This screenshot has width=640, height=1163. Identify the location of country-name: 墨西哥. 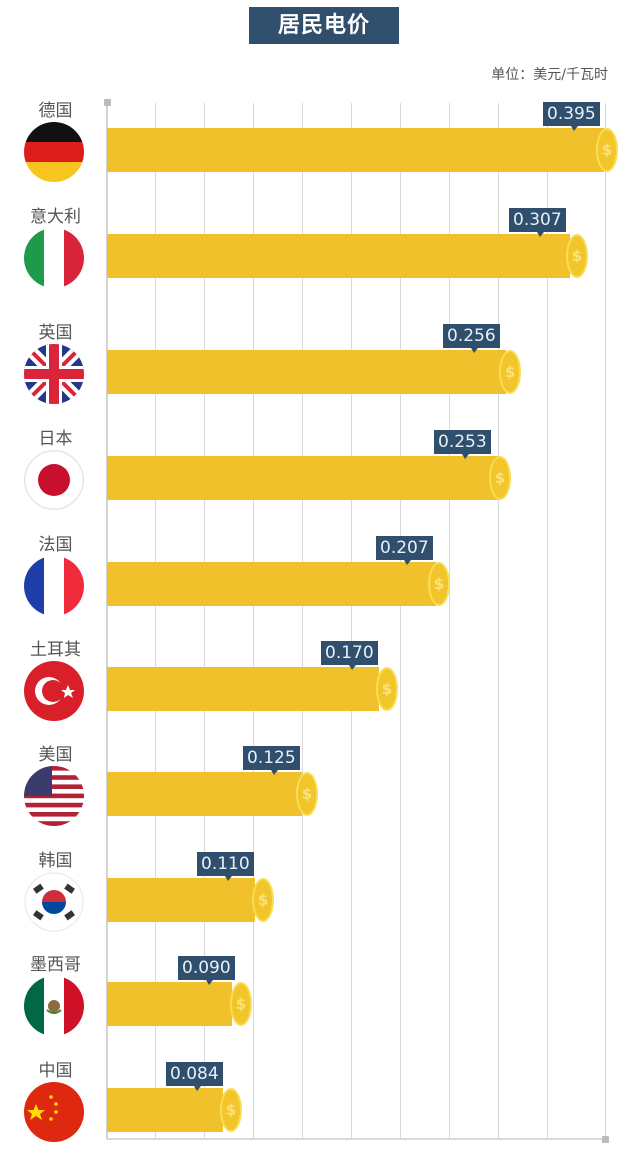
(55, 965).